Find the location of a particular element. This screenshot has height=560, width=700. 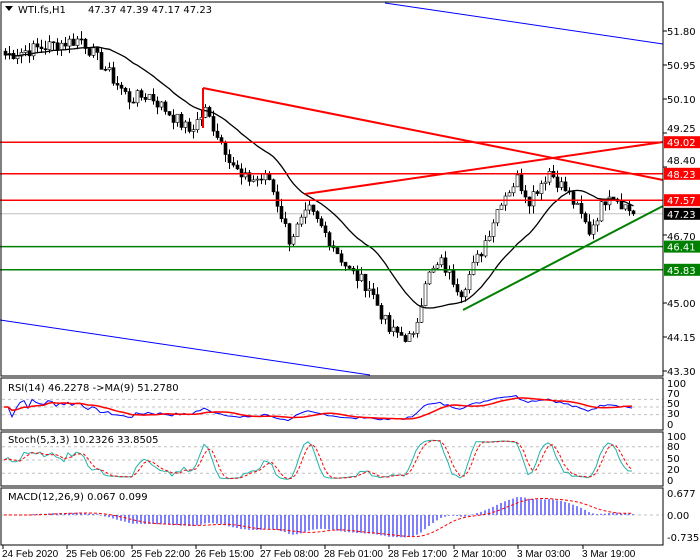

rsi-tick-label: 0 is located at coordinates (670, 425).